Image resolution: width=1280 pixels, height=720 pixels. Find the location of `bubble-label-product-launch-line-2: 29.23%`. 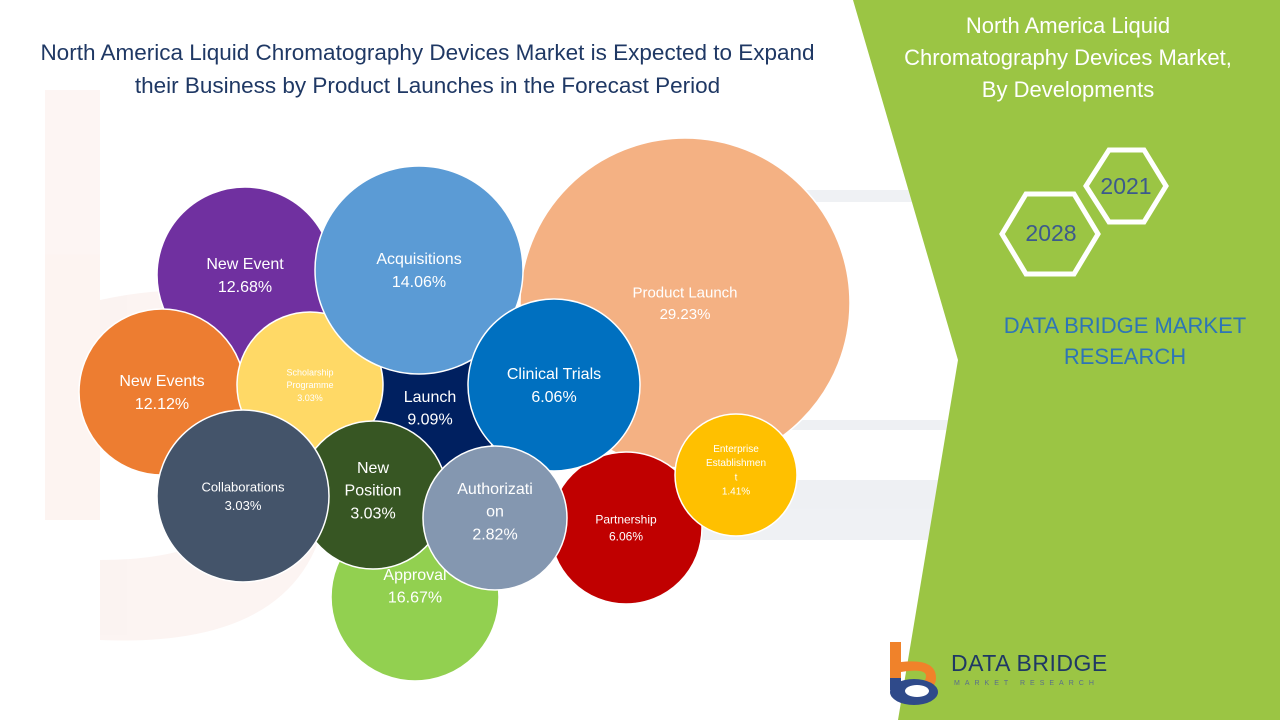

bubble-label-product-launch-line-2: 29.23% is located at coordinates (685, 314).